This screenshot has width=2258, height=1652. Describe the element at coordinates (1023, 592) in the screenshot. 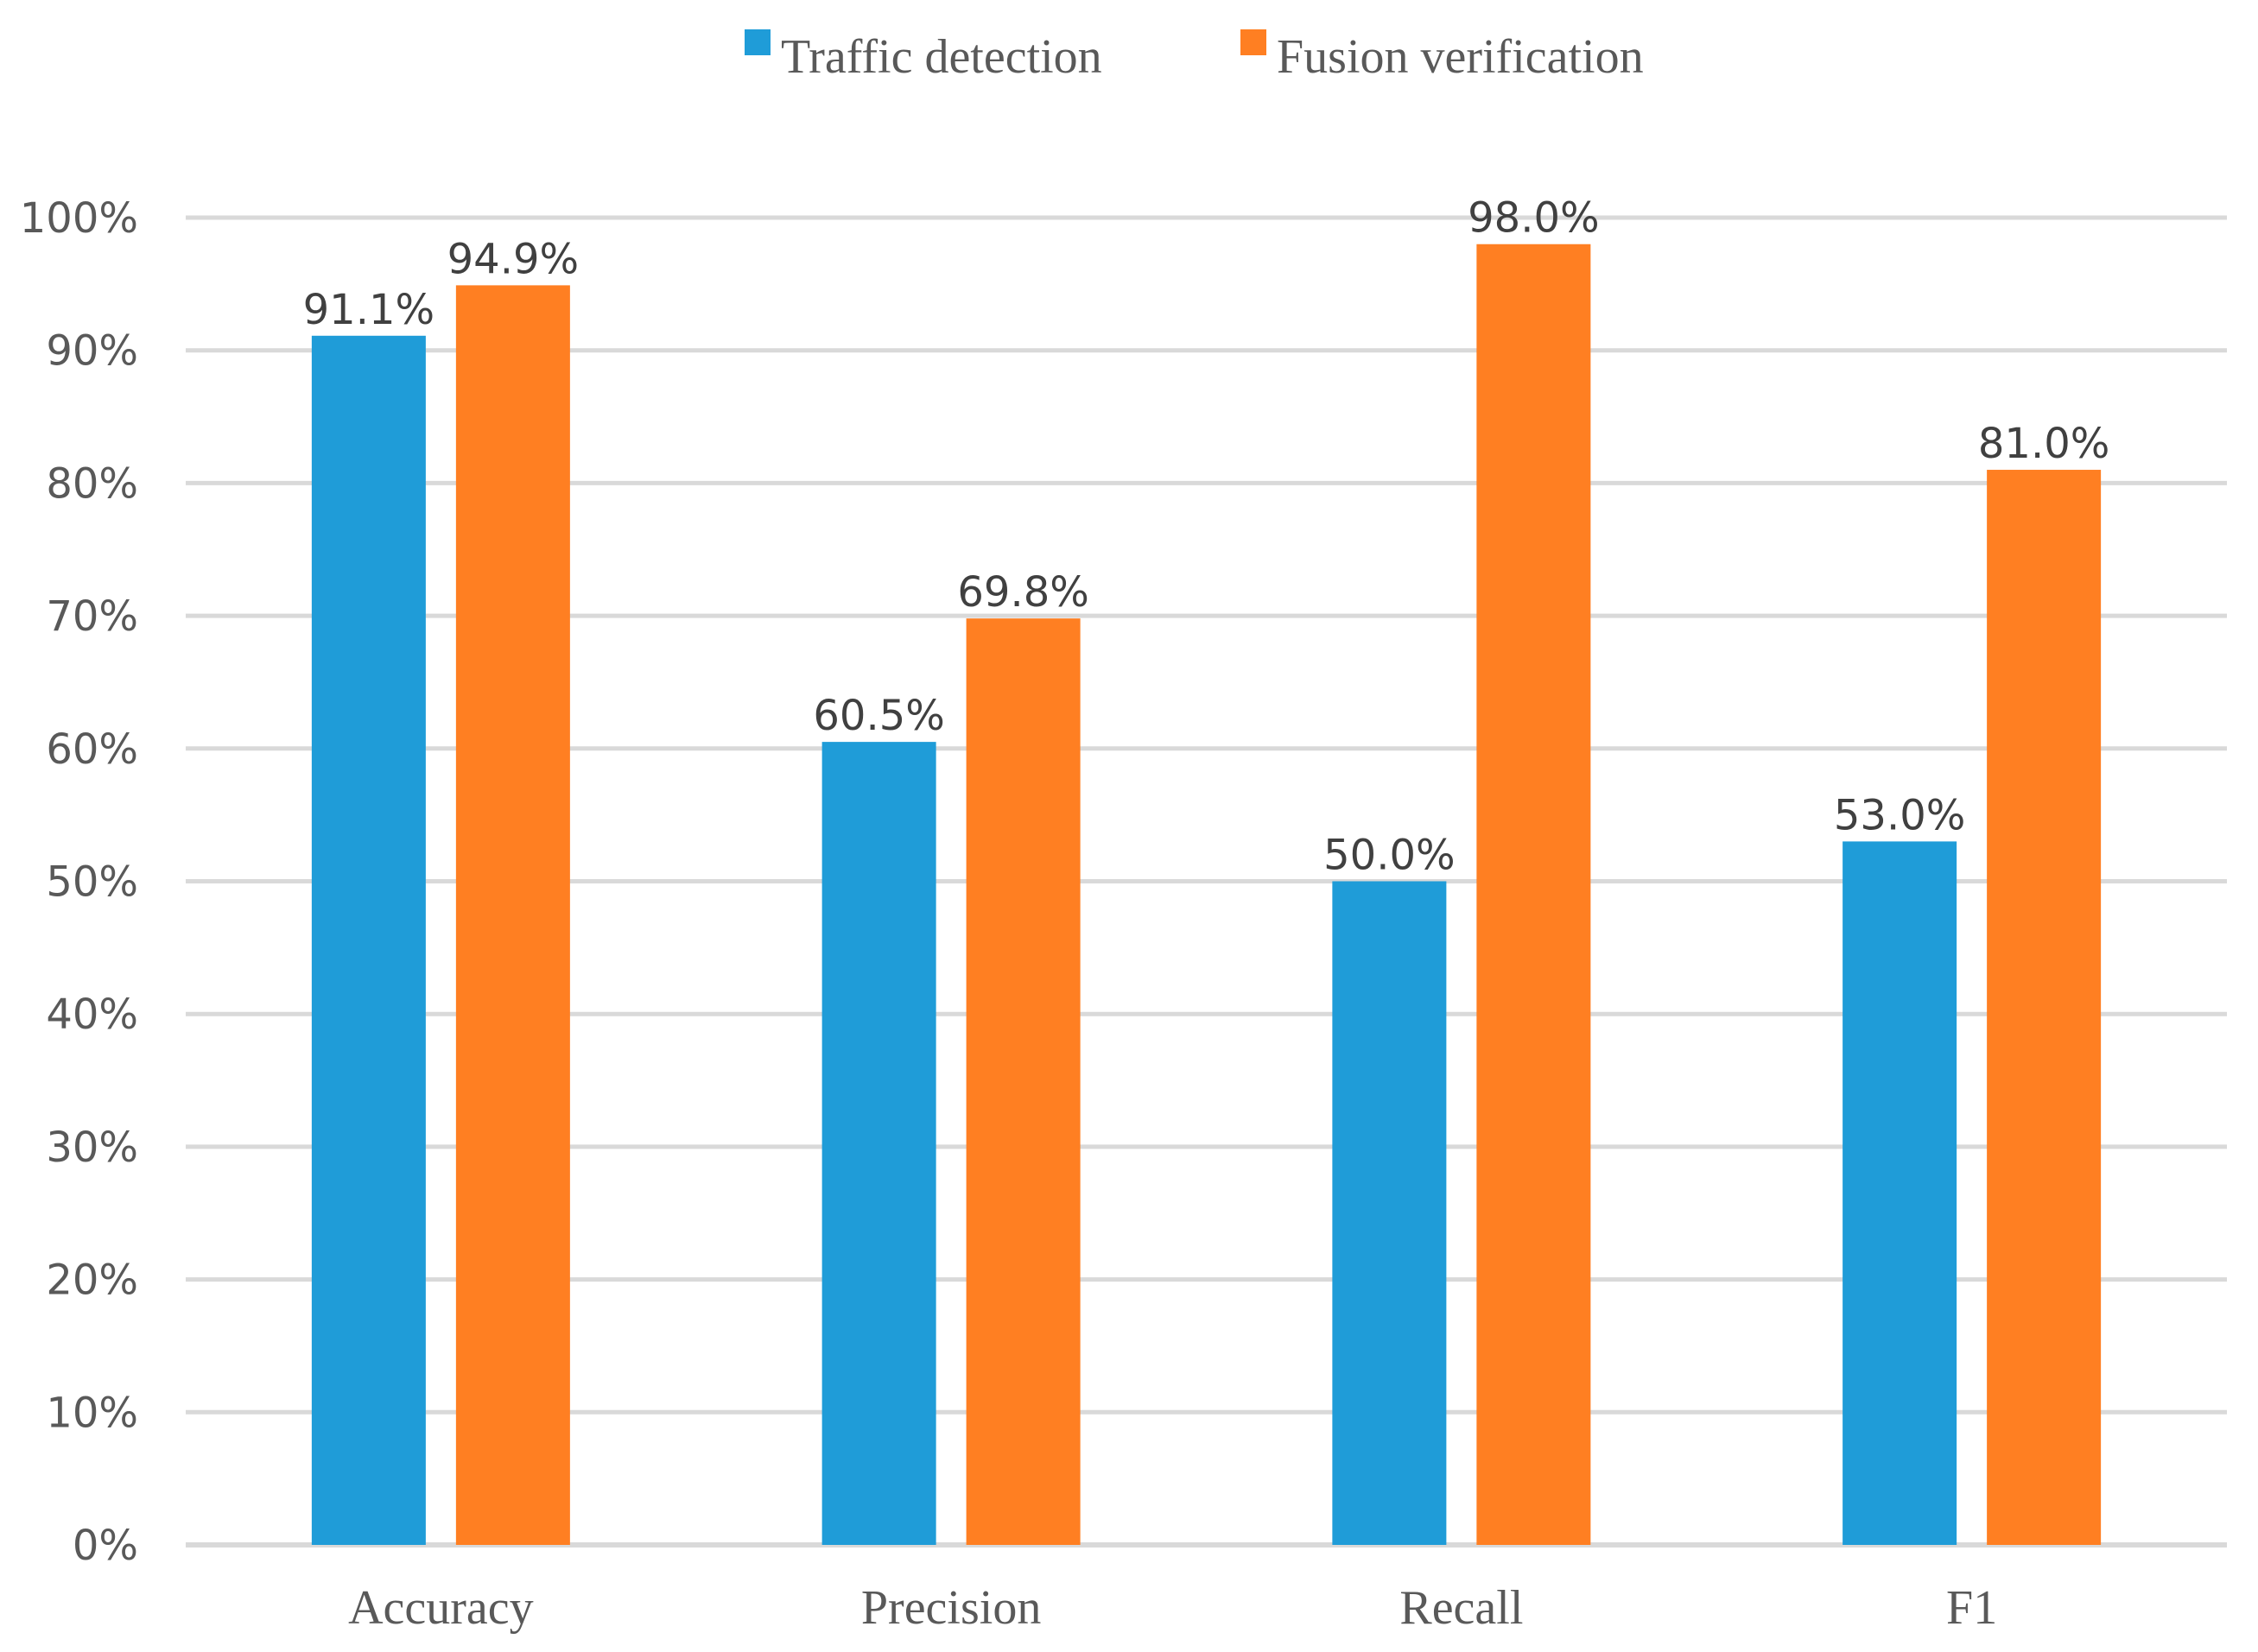

I see `data-label-fusion-verification-precision: 69.8%` at that location.